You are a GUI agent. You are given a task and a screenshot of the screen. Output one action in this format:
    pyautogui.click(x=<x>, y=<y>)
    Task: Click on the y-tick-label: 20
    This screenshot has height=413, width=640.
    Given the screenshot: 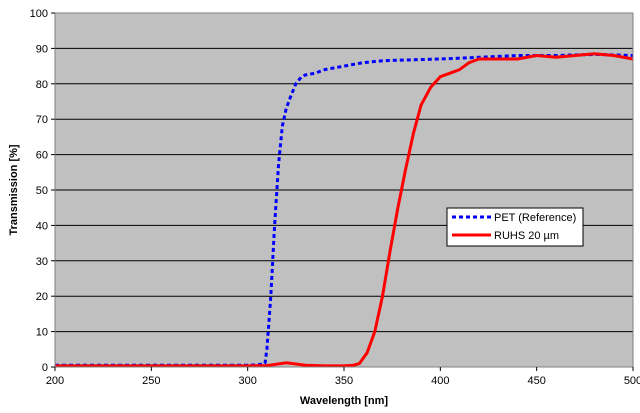 What is the action you would take?
    pyautogui.click(x=42, y=297)
    